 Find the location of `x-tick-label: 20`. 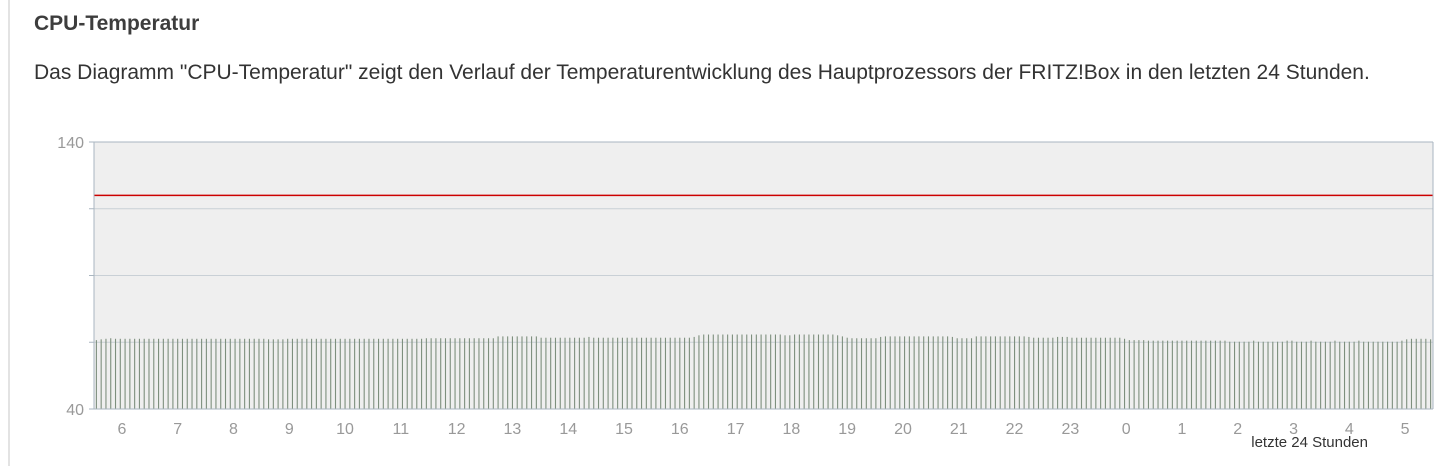

x-tick-label: 20 is located at coordinates (903, 429).